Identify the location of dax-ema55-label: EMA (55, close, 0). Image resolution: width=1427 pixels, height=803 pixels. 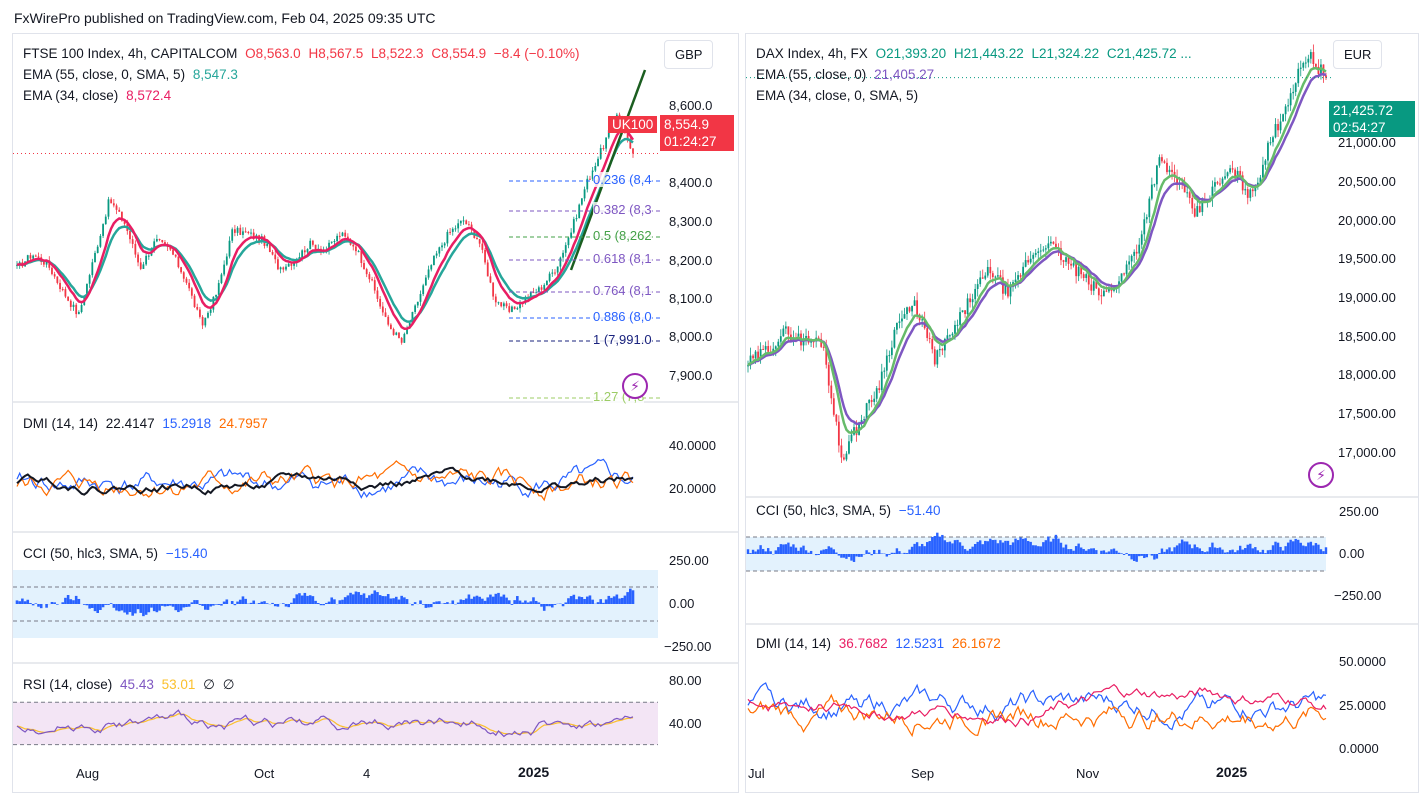
(811, 74).